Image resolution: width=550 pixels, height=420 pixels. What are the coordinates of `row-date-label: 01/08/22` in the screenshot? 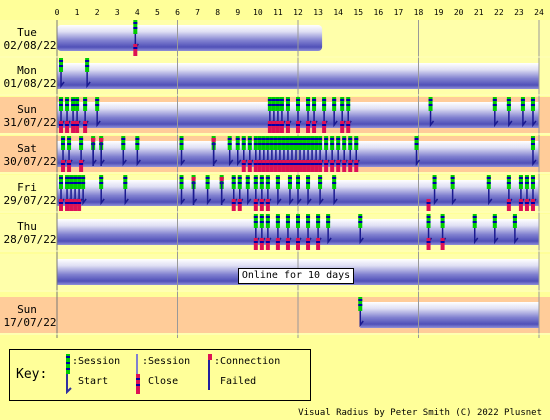 It's located at (30, 83).